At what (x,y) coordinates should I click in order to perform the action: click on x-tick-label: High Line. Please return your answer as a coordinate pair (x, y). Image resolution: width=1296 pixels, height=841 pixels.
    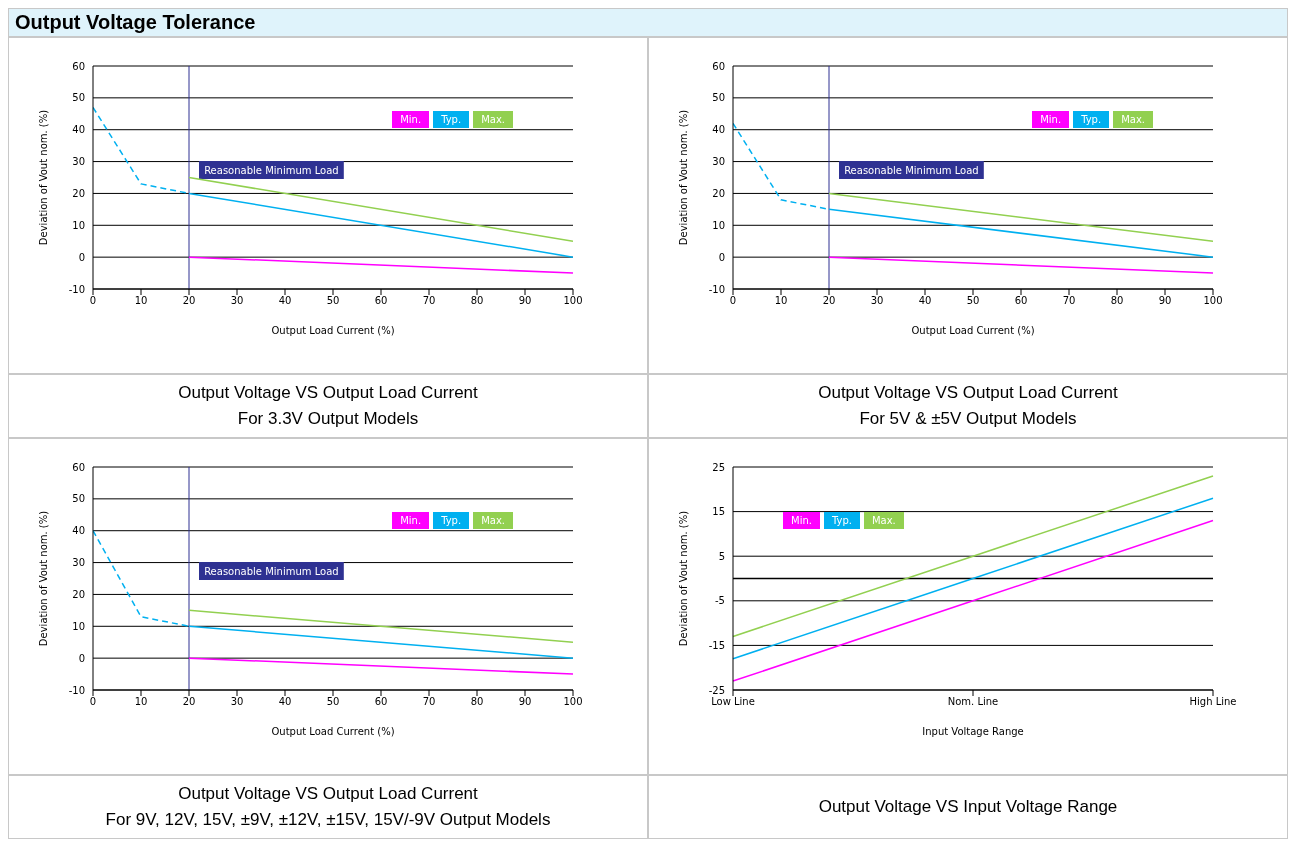
    Looking at the image, I should click on (1213, 701).